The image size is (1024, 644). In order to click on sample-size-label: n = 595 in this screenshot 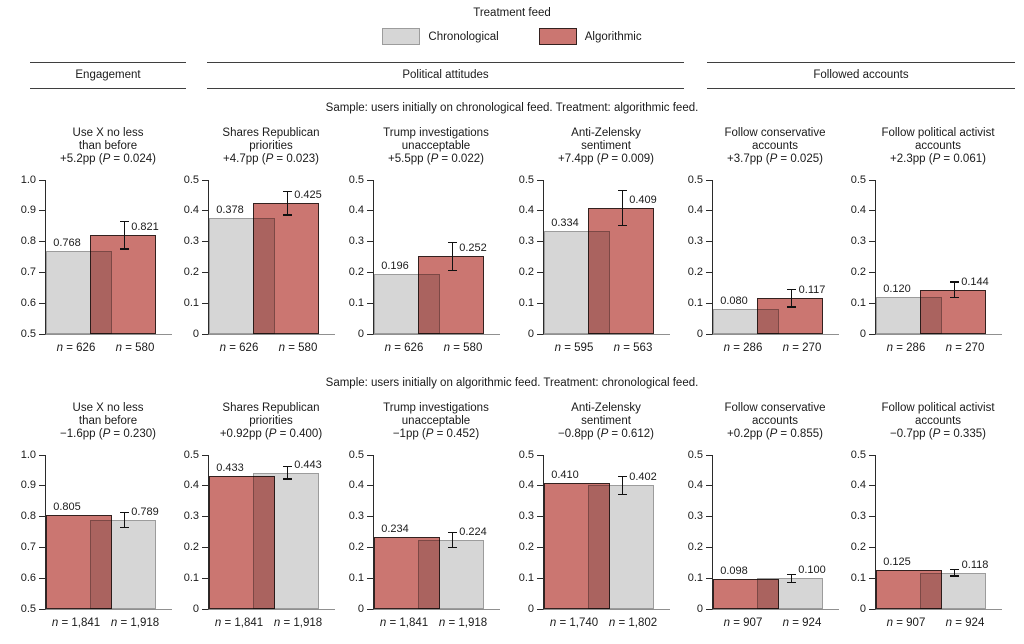, I will do `click(574, 348)`.